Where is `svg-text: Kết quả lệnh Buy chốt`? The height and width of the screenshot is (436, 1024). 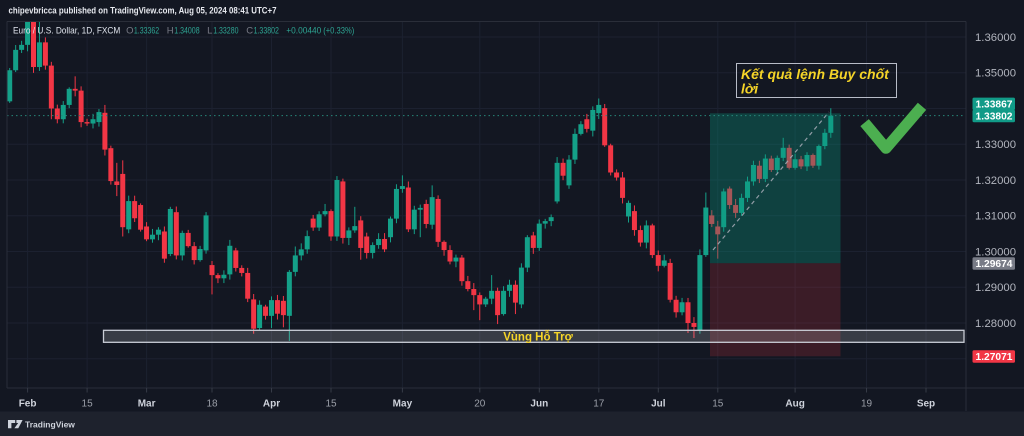
svg-text: Kết quả lệnh Buy chốt is located at coordinates (815, 74).